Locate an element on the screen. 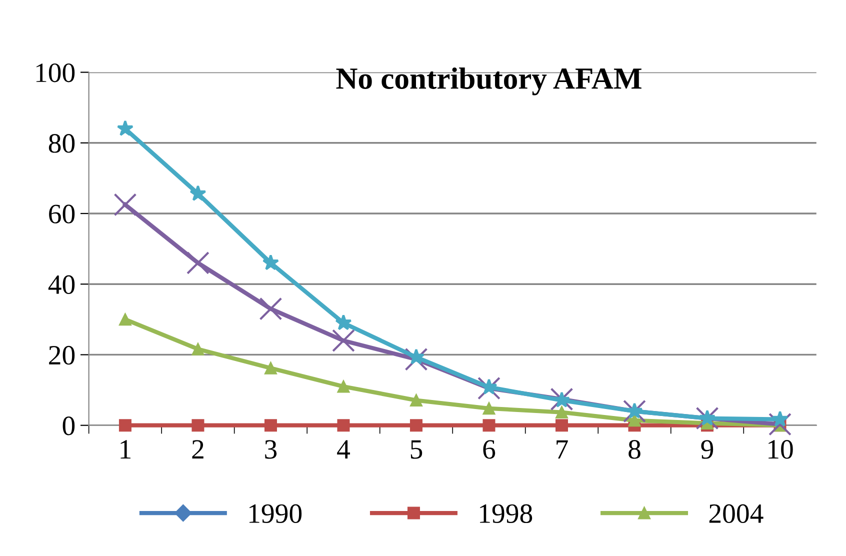 The image size is (846, 556). legend-label: 1998 is located at coordinates (506, 514).